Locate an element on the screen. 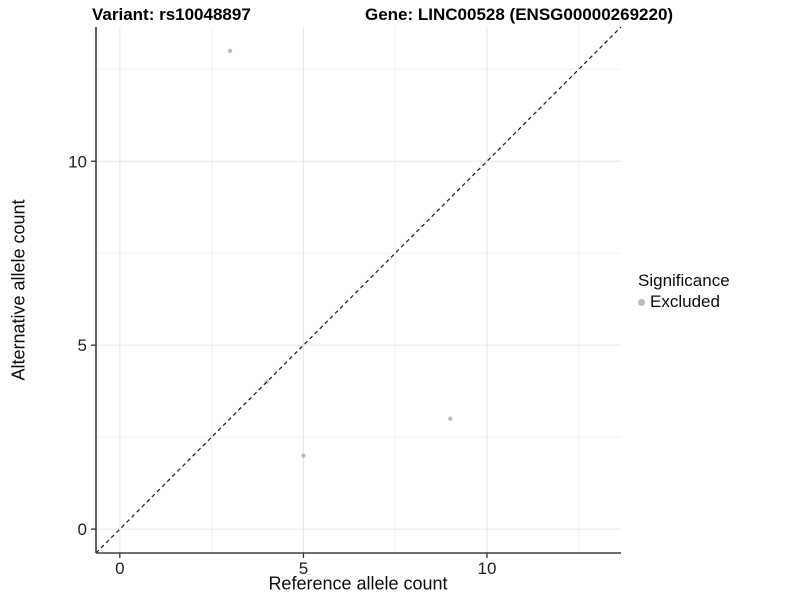 The width and height of the screenshot is (800, 600). plot-title-gene: Gene: LINC00528 (ENSG00000269220) is located at coordinates (519, 14).